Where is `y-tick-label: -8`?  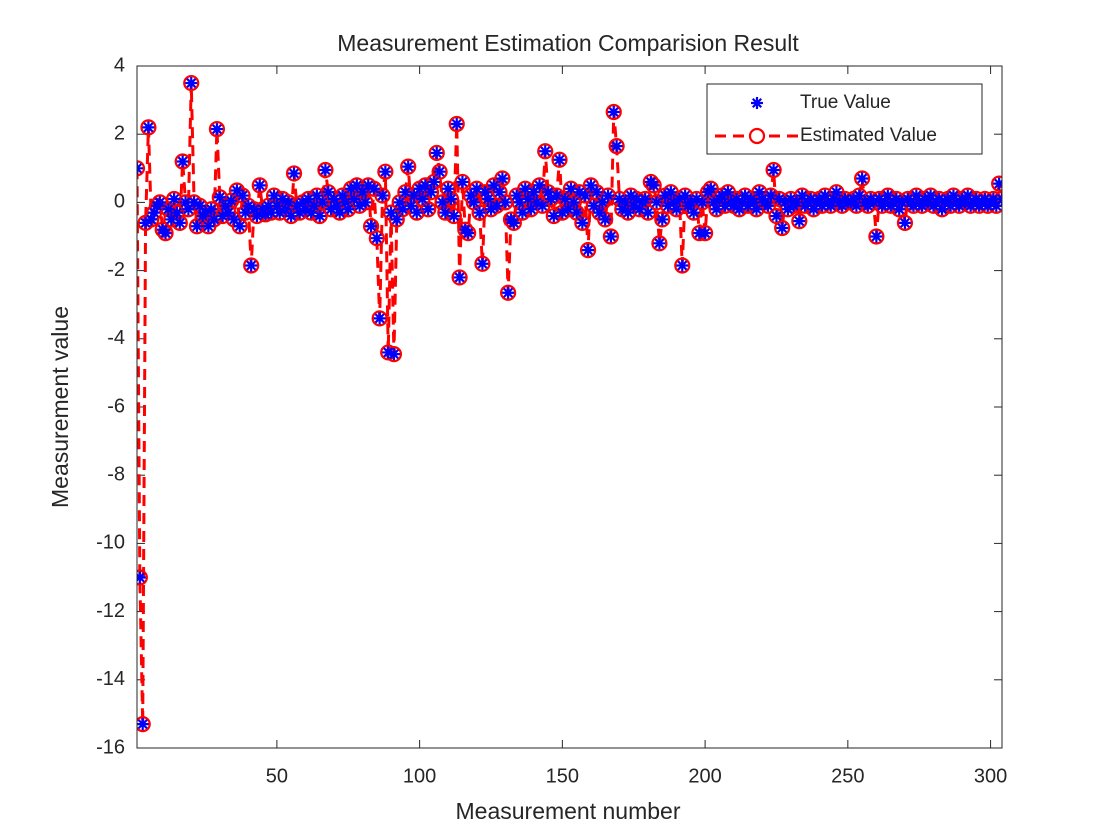 y-tick-label: -8 is located at coordinates (116, 474).